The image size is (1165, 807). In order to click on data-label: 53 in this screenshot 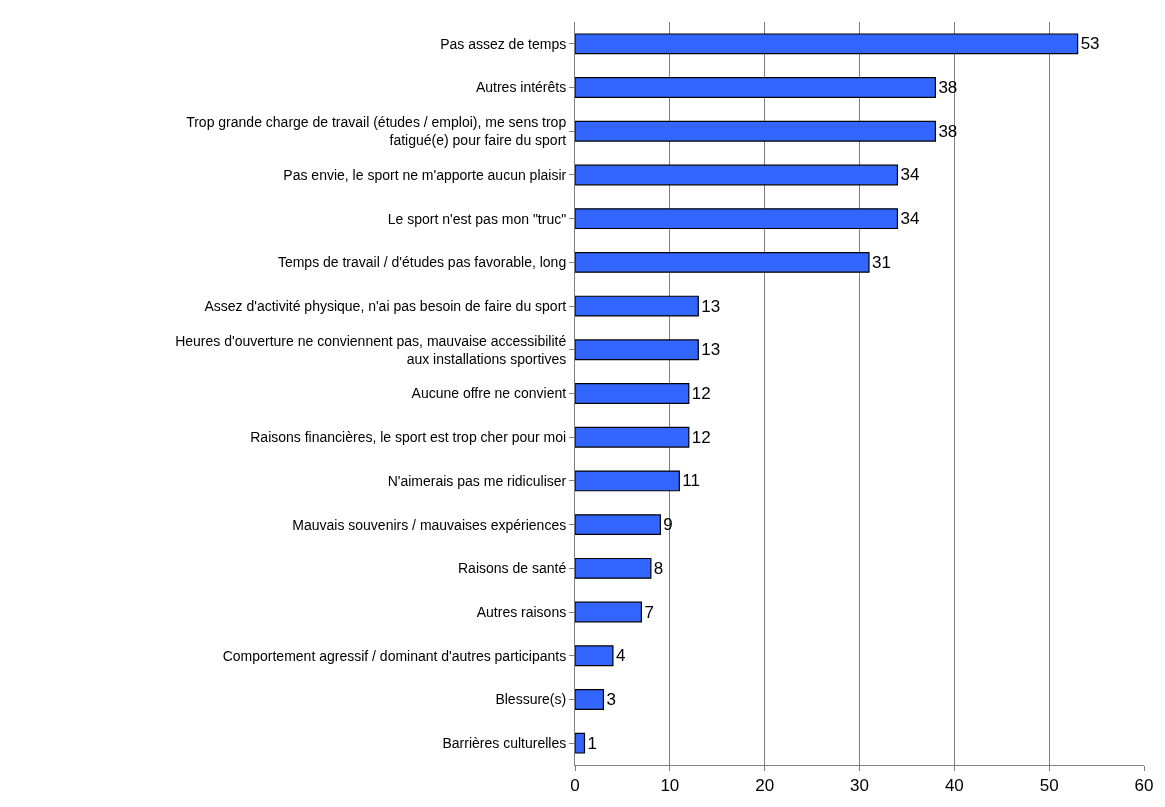, I will do `click(1090, 44)`.